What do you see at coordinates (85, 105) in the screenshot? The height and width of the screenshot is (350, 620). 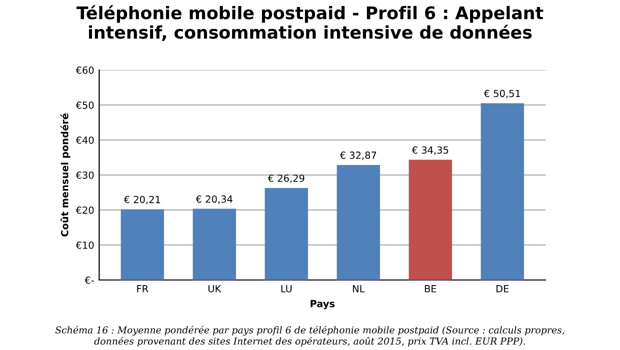 I see `y-tick-label: €50` at bounding box center [85, 105].